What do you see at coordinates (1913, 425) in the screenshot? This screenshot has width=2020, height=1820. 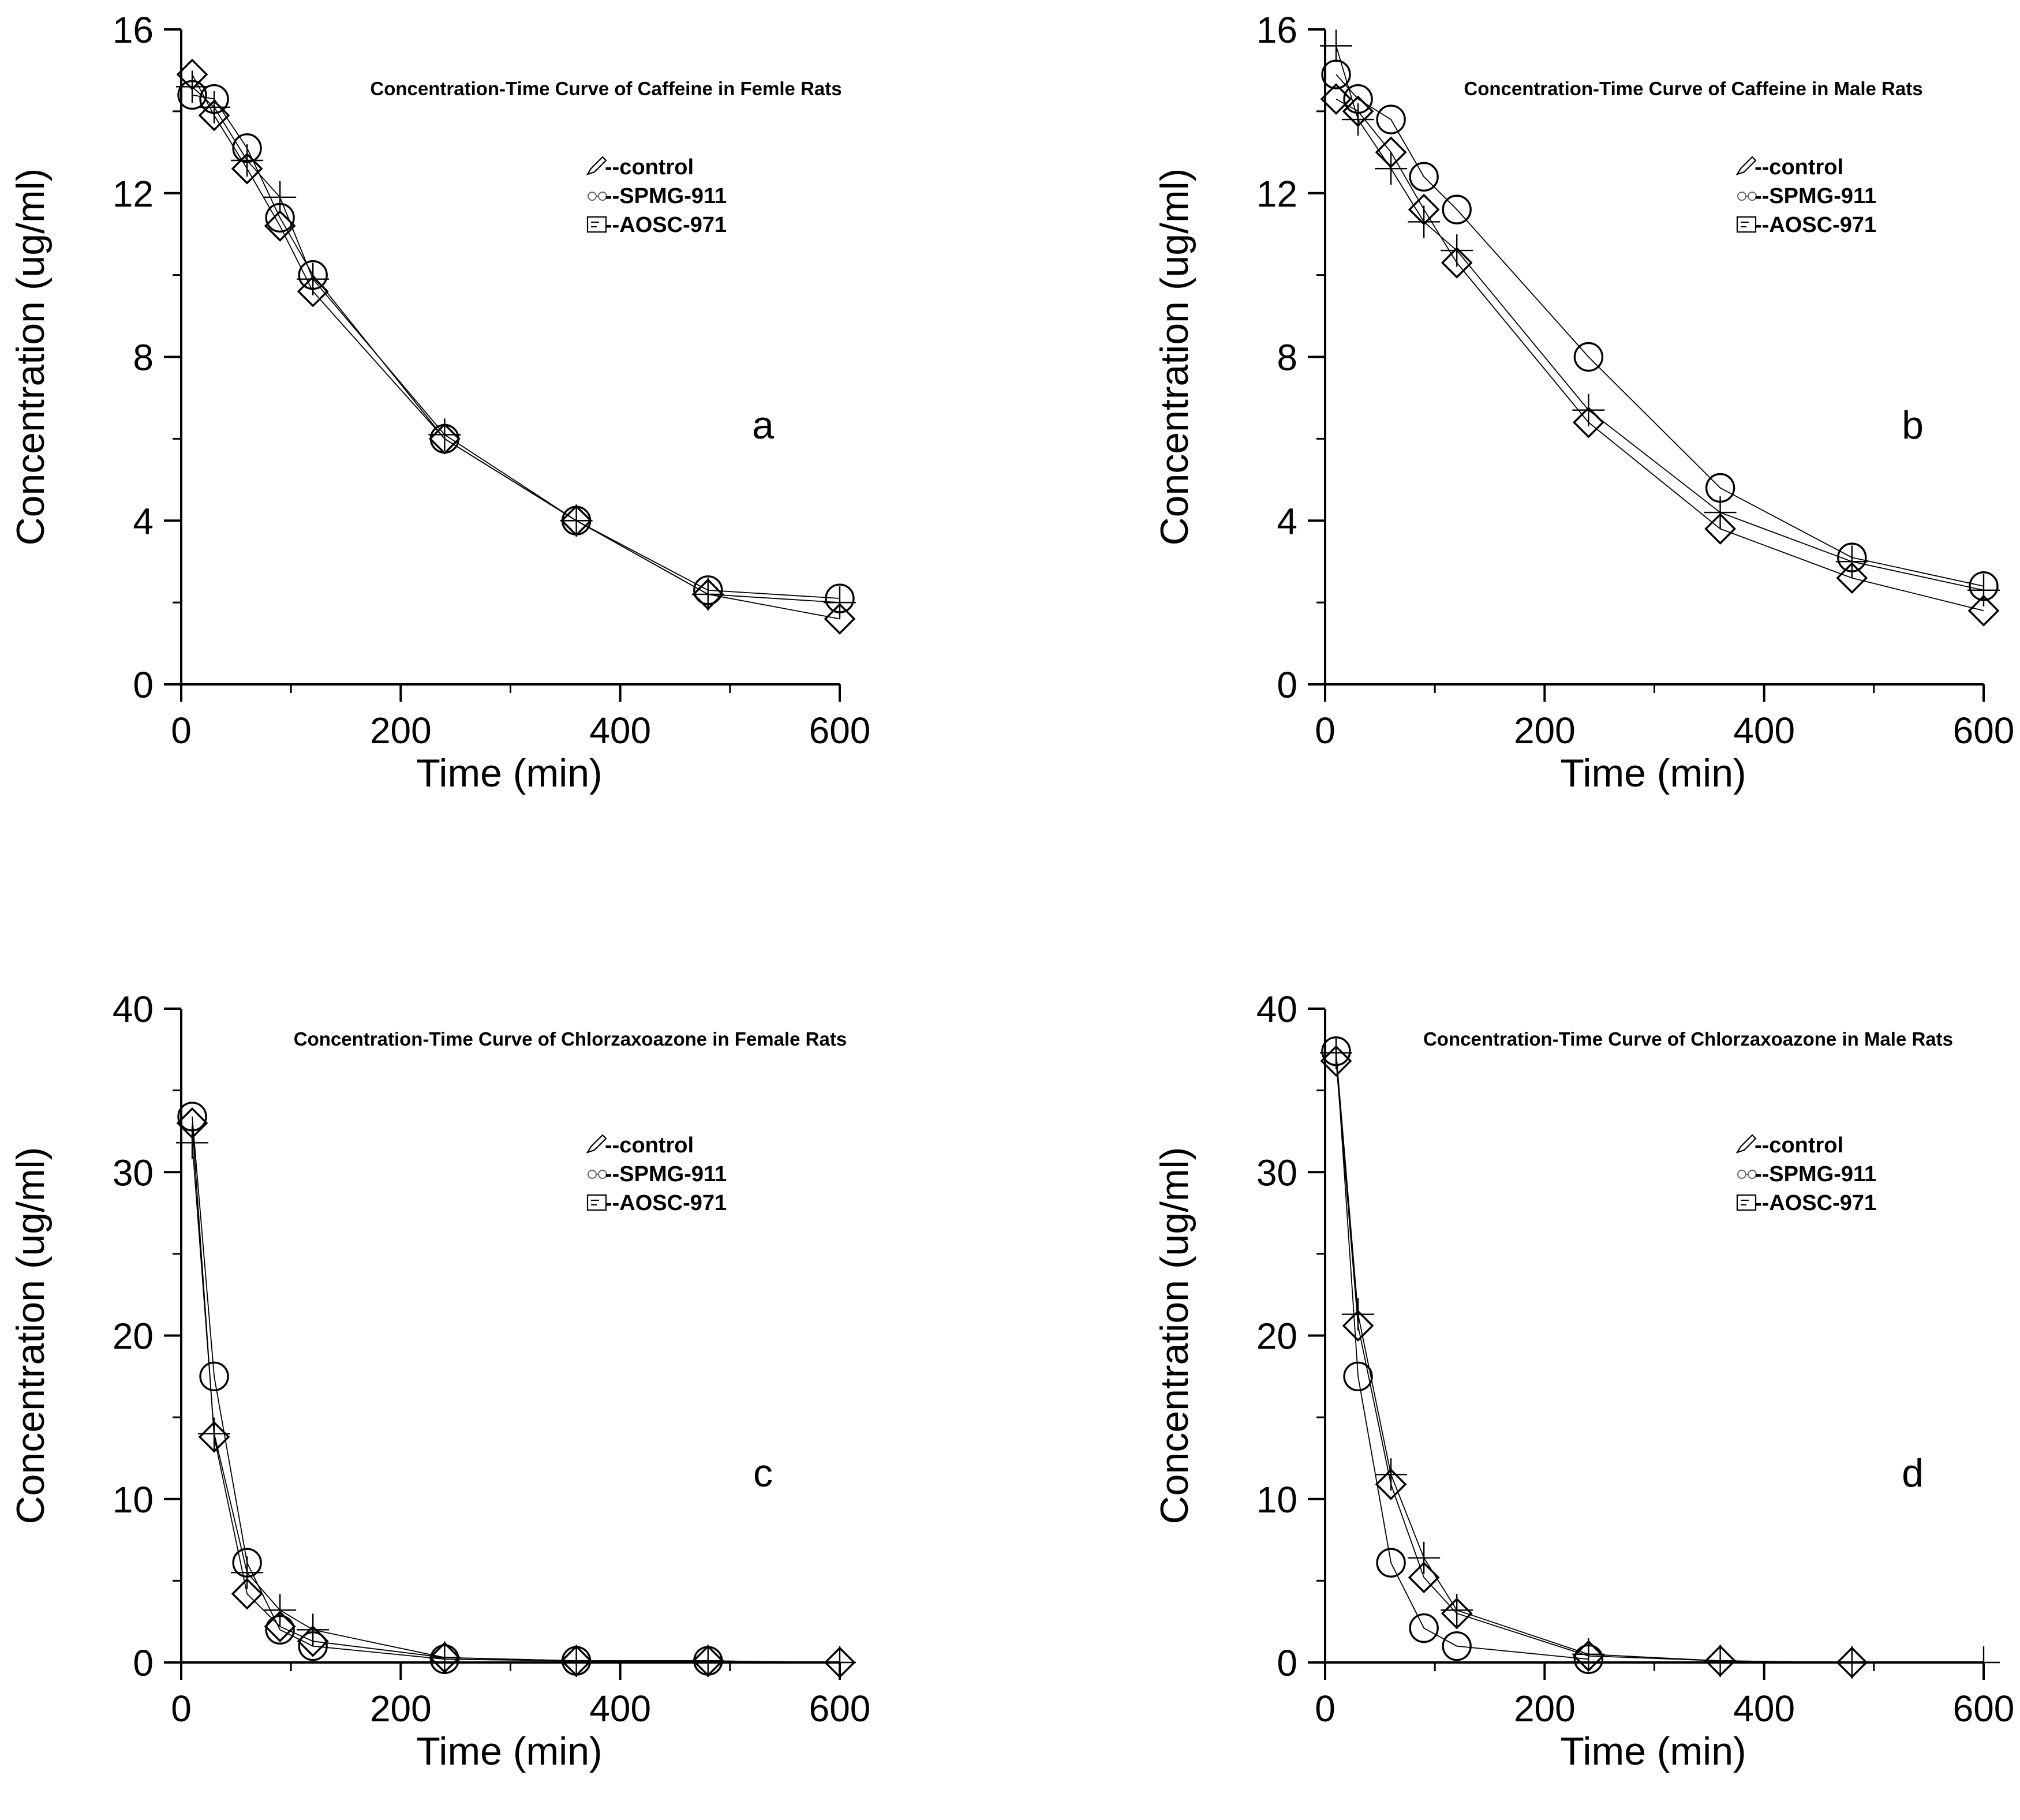 I see `panel-letter: b` at bounding box center [1913, 425].